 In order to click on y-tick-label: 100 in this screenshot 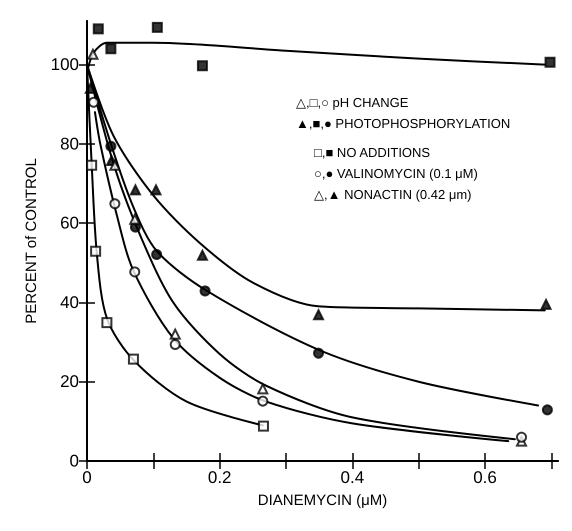, I will do `click(64, 64)`.